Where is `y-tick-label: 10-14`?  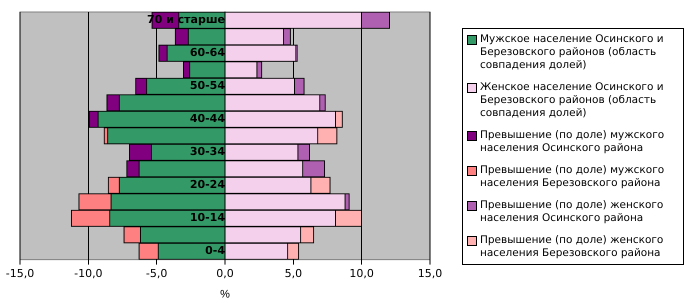 y-tick-label: 10-14 is located at coordinates (208, 217).